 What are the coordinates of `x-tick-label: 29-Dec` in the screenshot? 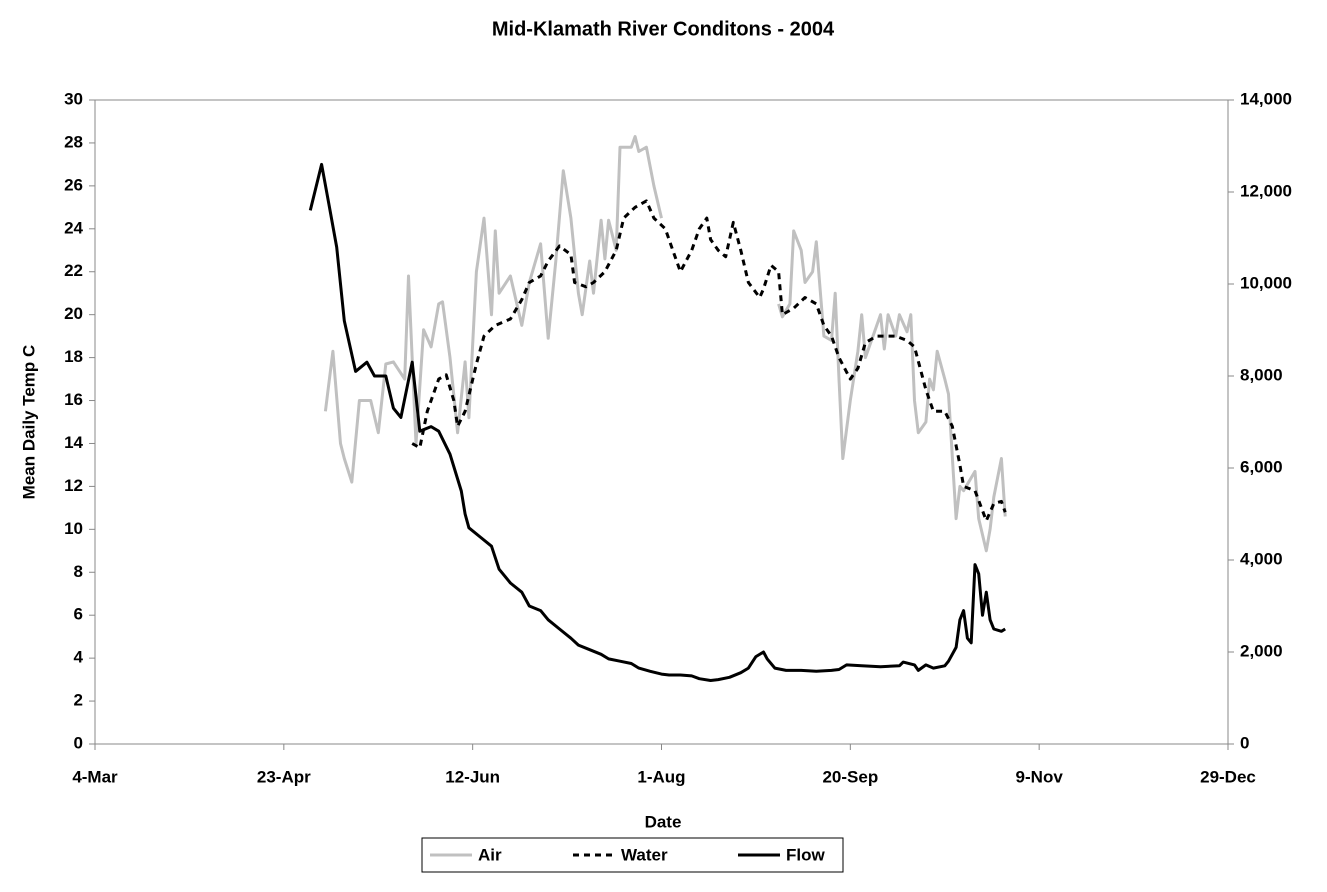 It's located at (1228, 776).